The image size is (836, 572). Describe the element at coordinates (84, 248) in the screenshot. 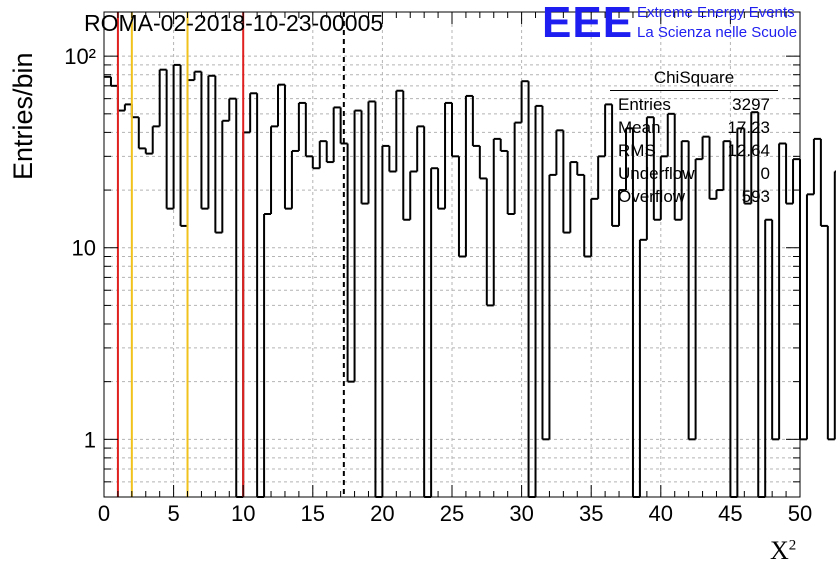

I see `y-tick-label: 10` at that location.